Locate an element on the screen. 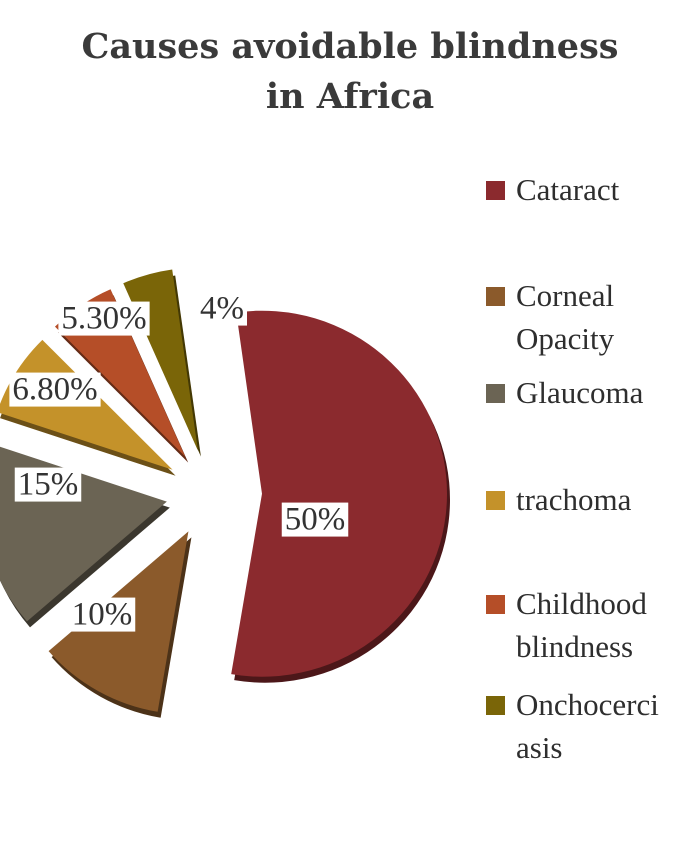 The height and width of the screenshot is (850, 700). svg-text: 10% is located at coordinates (102, 615).